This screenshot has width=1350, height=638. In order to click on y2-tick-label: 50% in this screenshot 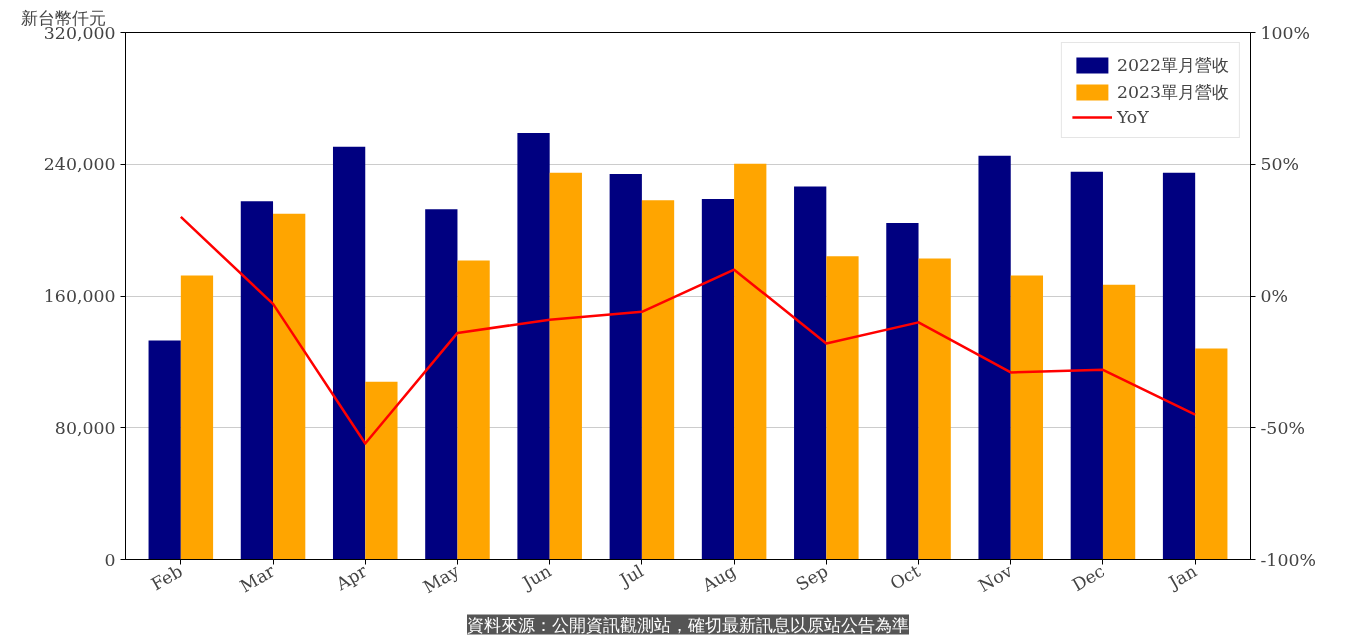, I will do `click(1280, 164)`.